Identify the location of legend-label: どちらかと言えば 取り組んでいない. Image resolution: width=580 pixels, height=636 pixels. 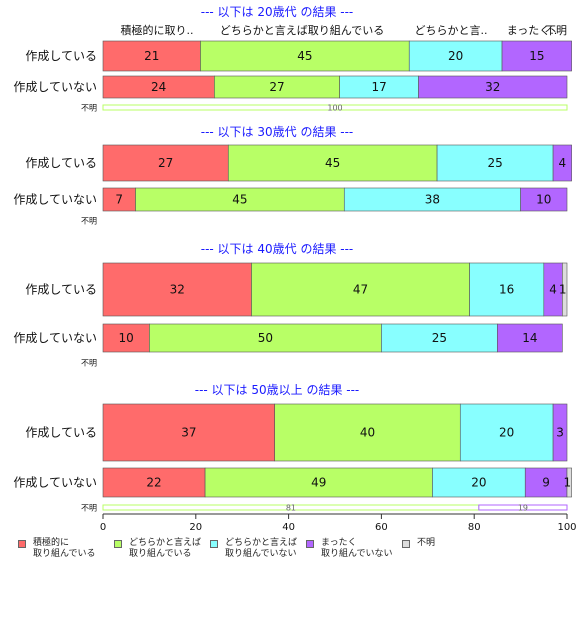
(261, 548).